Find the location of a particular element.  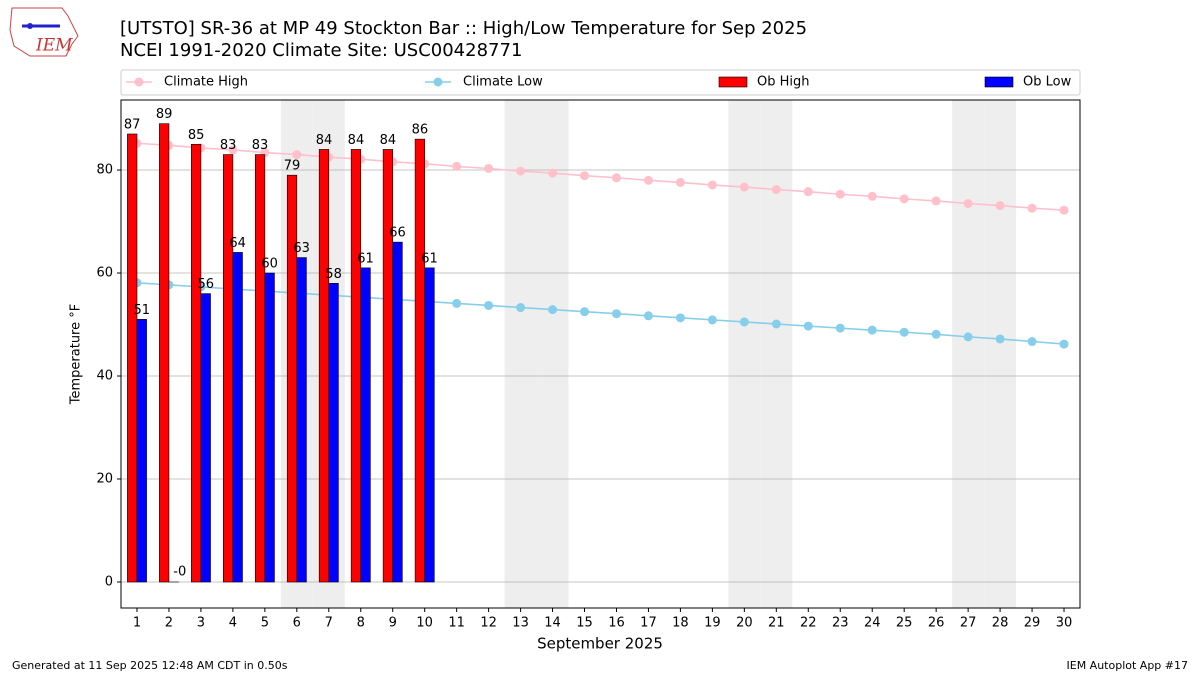

x-tick-label: 24 is located at coordinates (872, 623).